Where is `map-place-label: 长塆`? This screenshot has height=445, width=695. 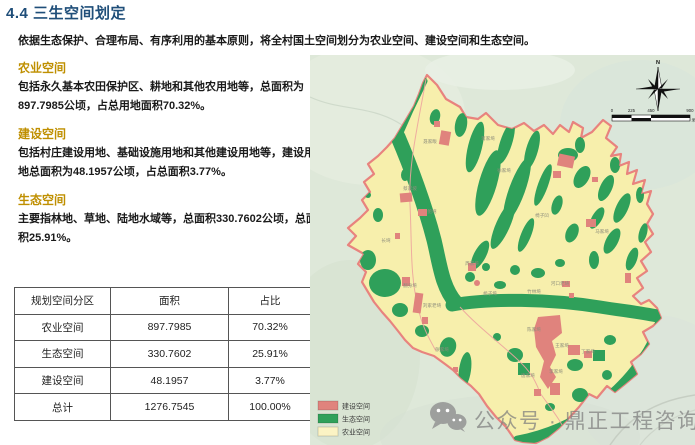
map-place-label: 长塆 is located at coordinates (386, 240).